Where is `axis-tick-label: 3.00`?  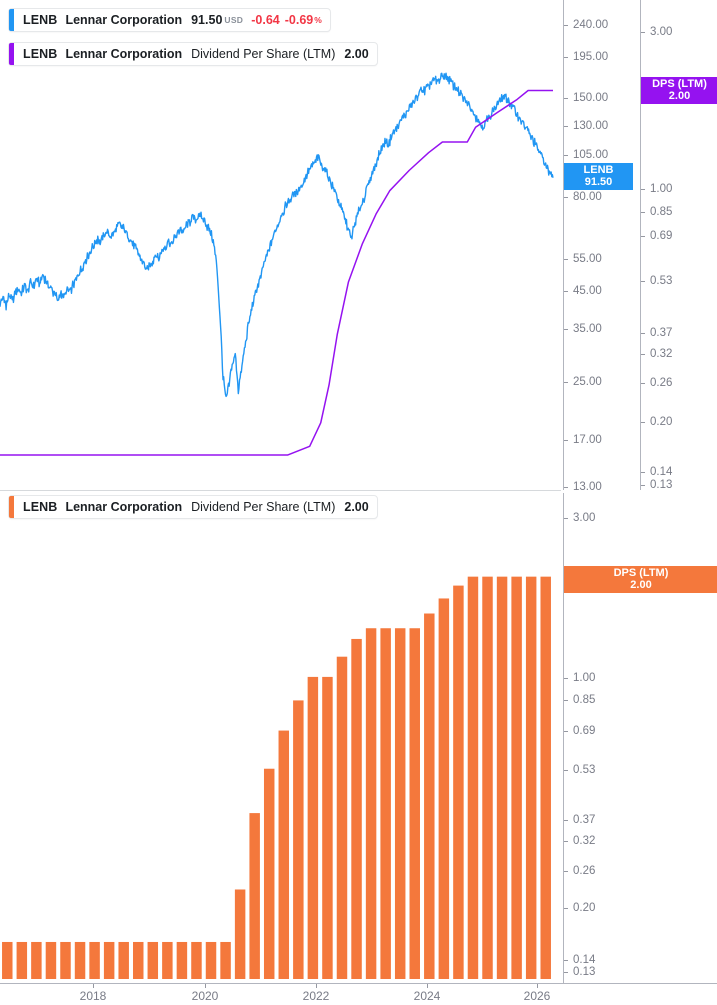 axis-tick-label: 3.00 is located at coordinates (661, 32).